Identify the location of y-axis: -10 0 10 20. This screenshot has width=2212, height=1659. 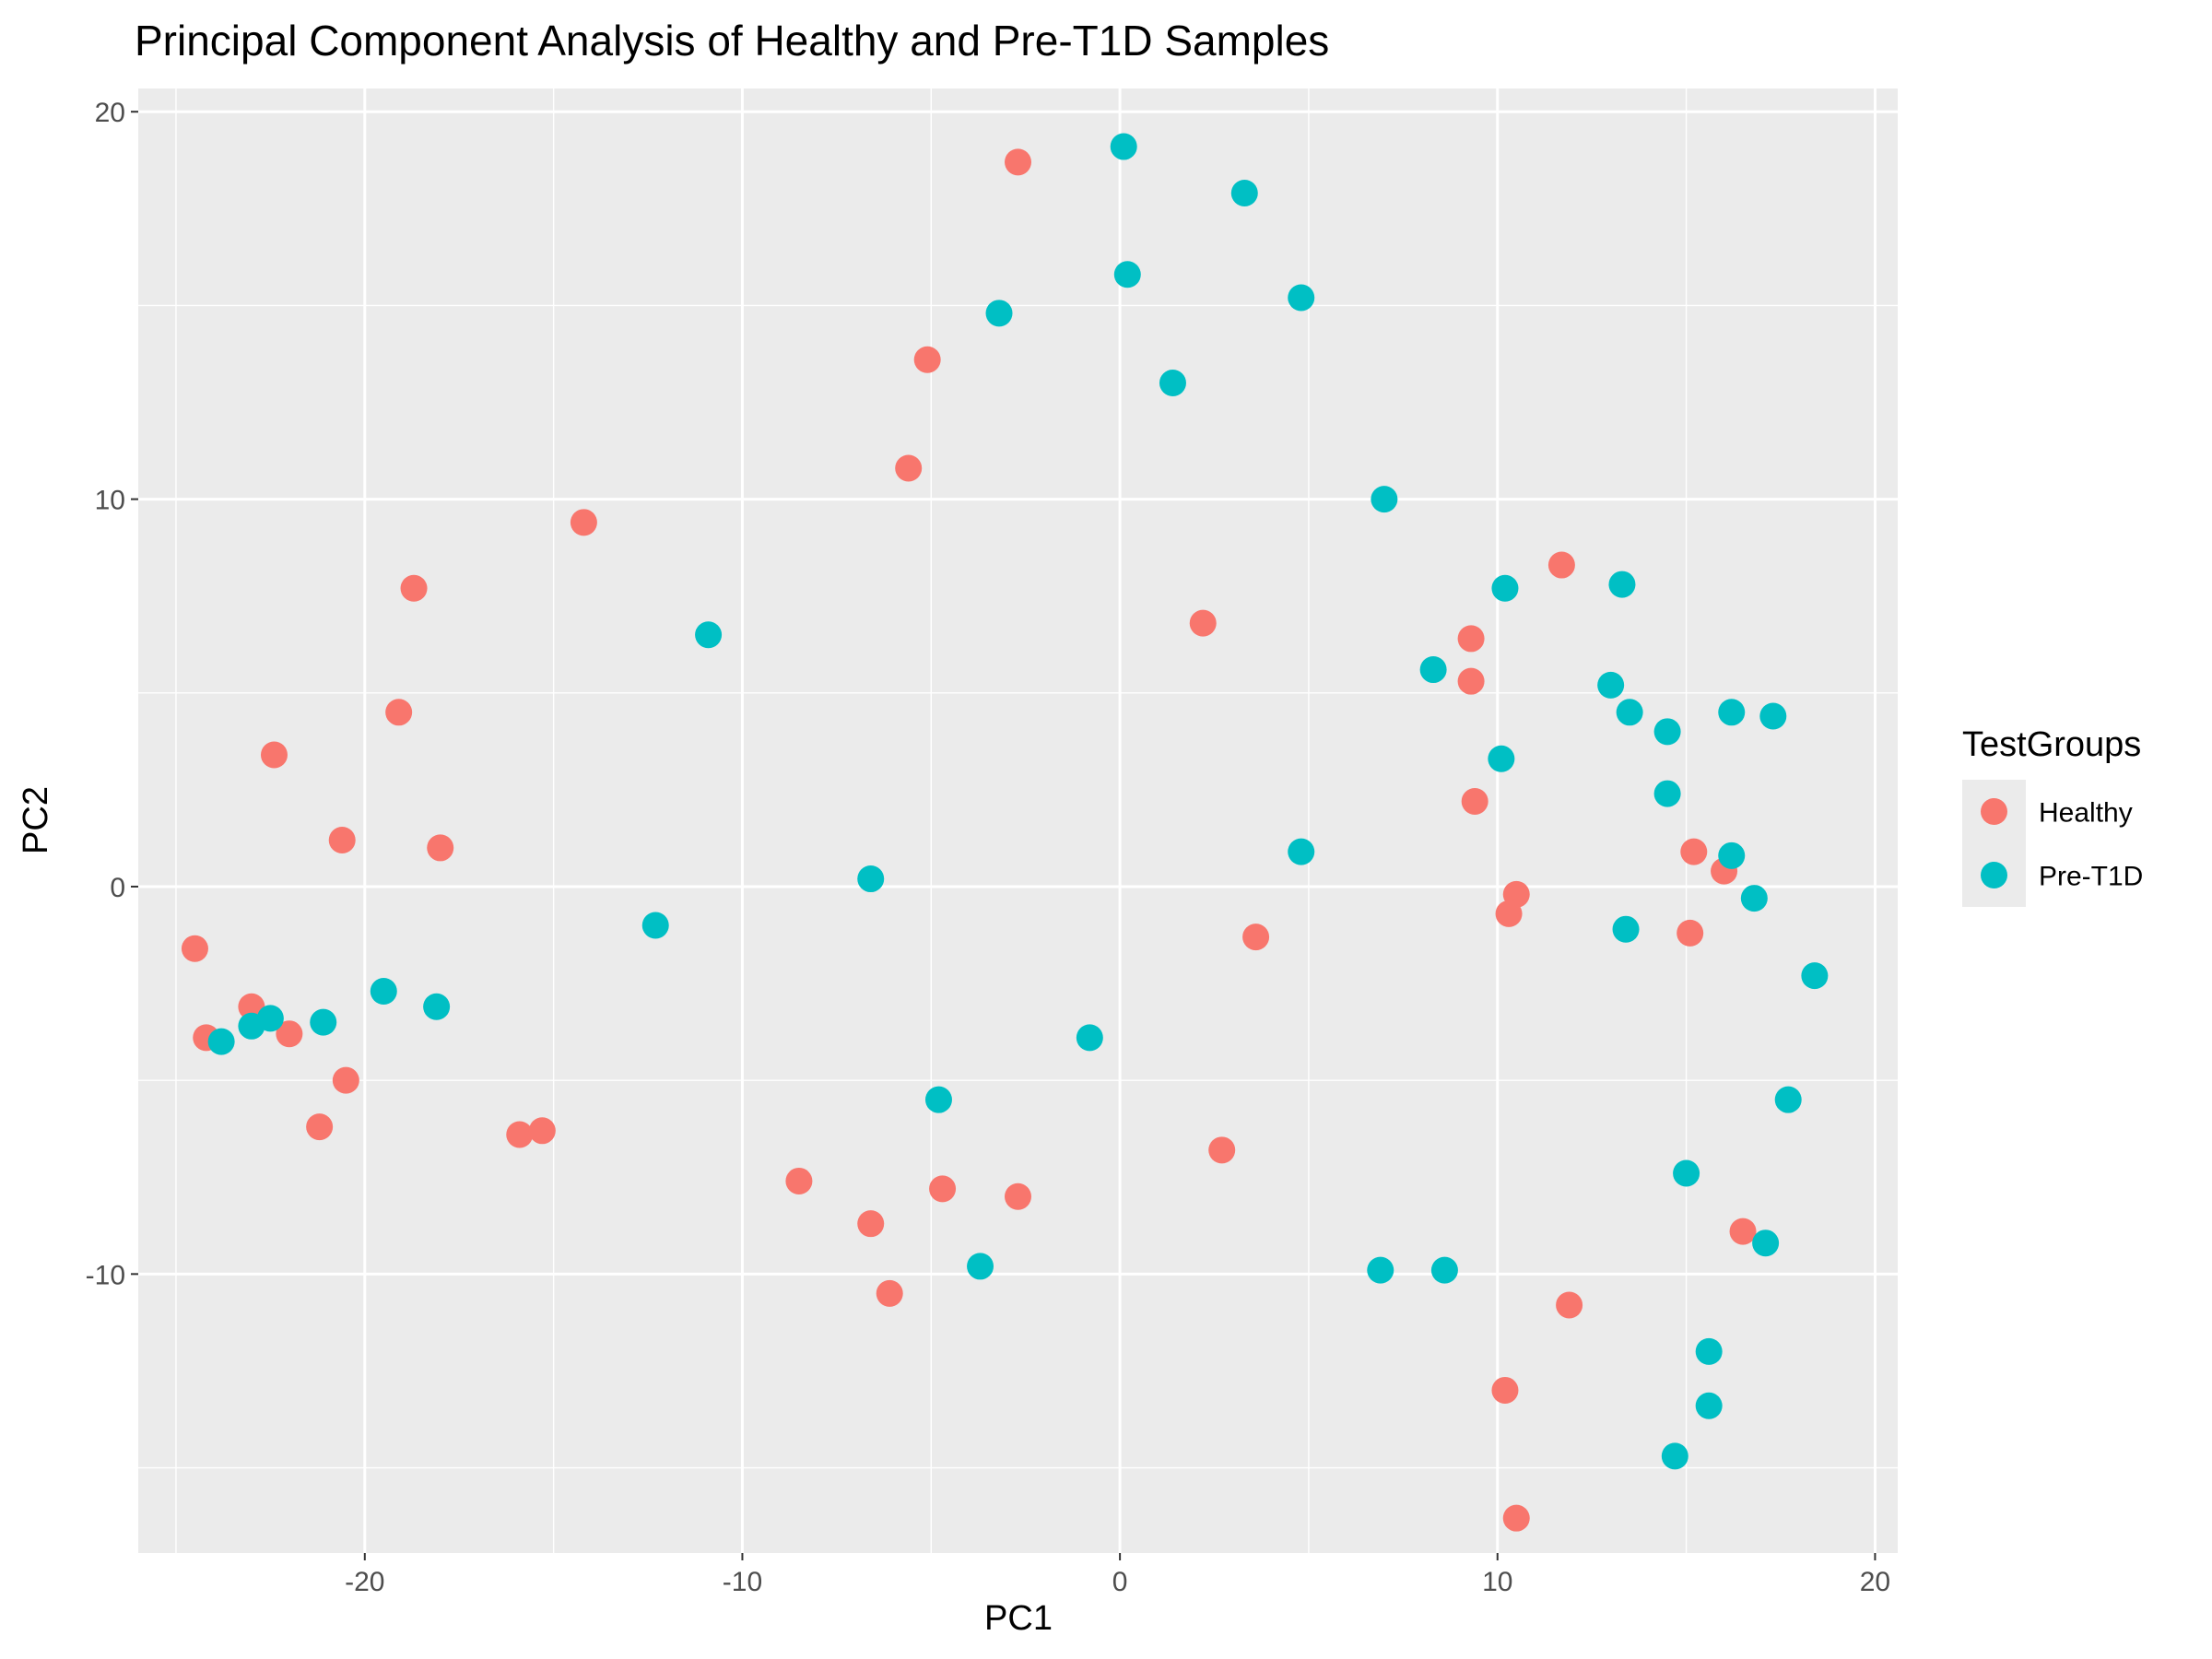
(112, 694).